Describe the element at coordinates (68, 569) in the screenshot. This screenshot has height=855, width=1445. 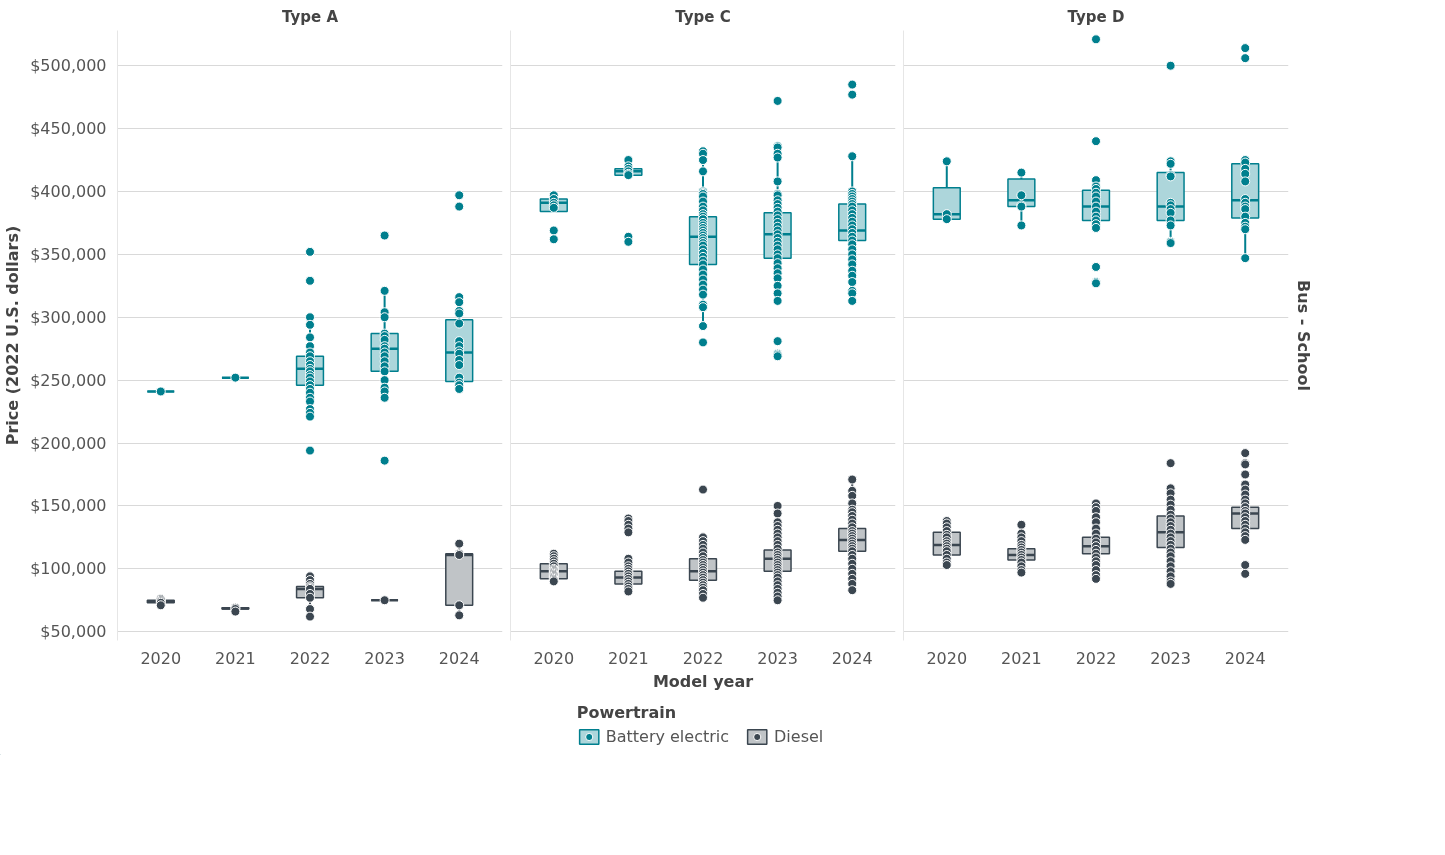
I see `y-tick-label: $100,000` at that location.